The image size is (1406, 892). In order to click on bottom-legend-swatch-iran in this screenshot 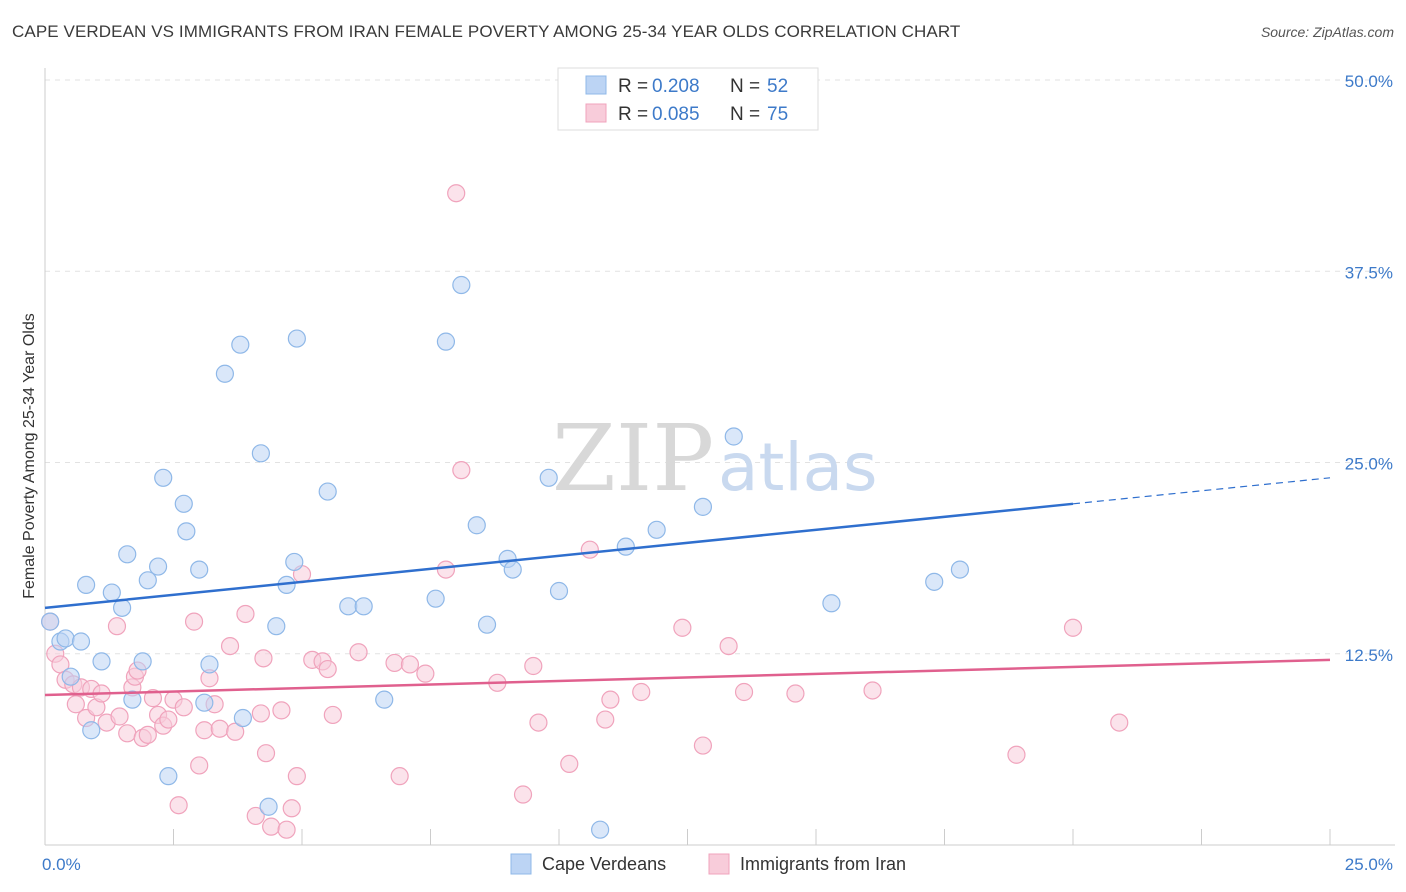, I will do `click(719, 864)`.